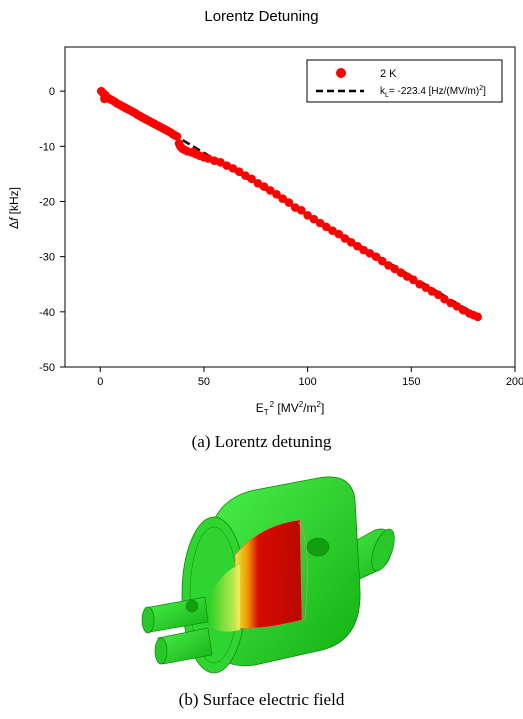  Describe the element at coordinates (341, 73) in the screenshot. I see `legend-marker-2k` at that location.